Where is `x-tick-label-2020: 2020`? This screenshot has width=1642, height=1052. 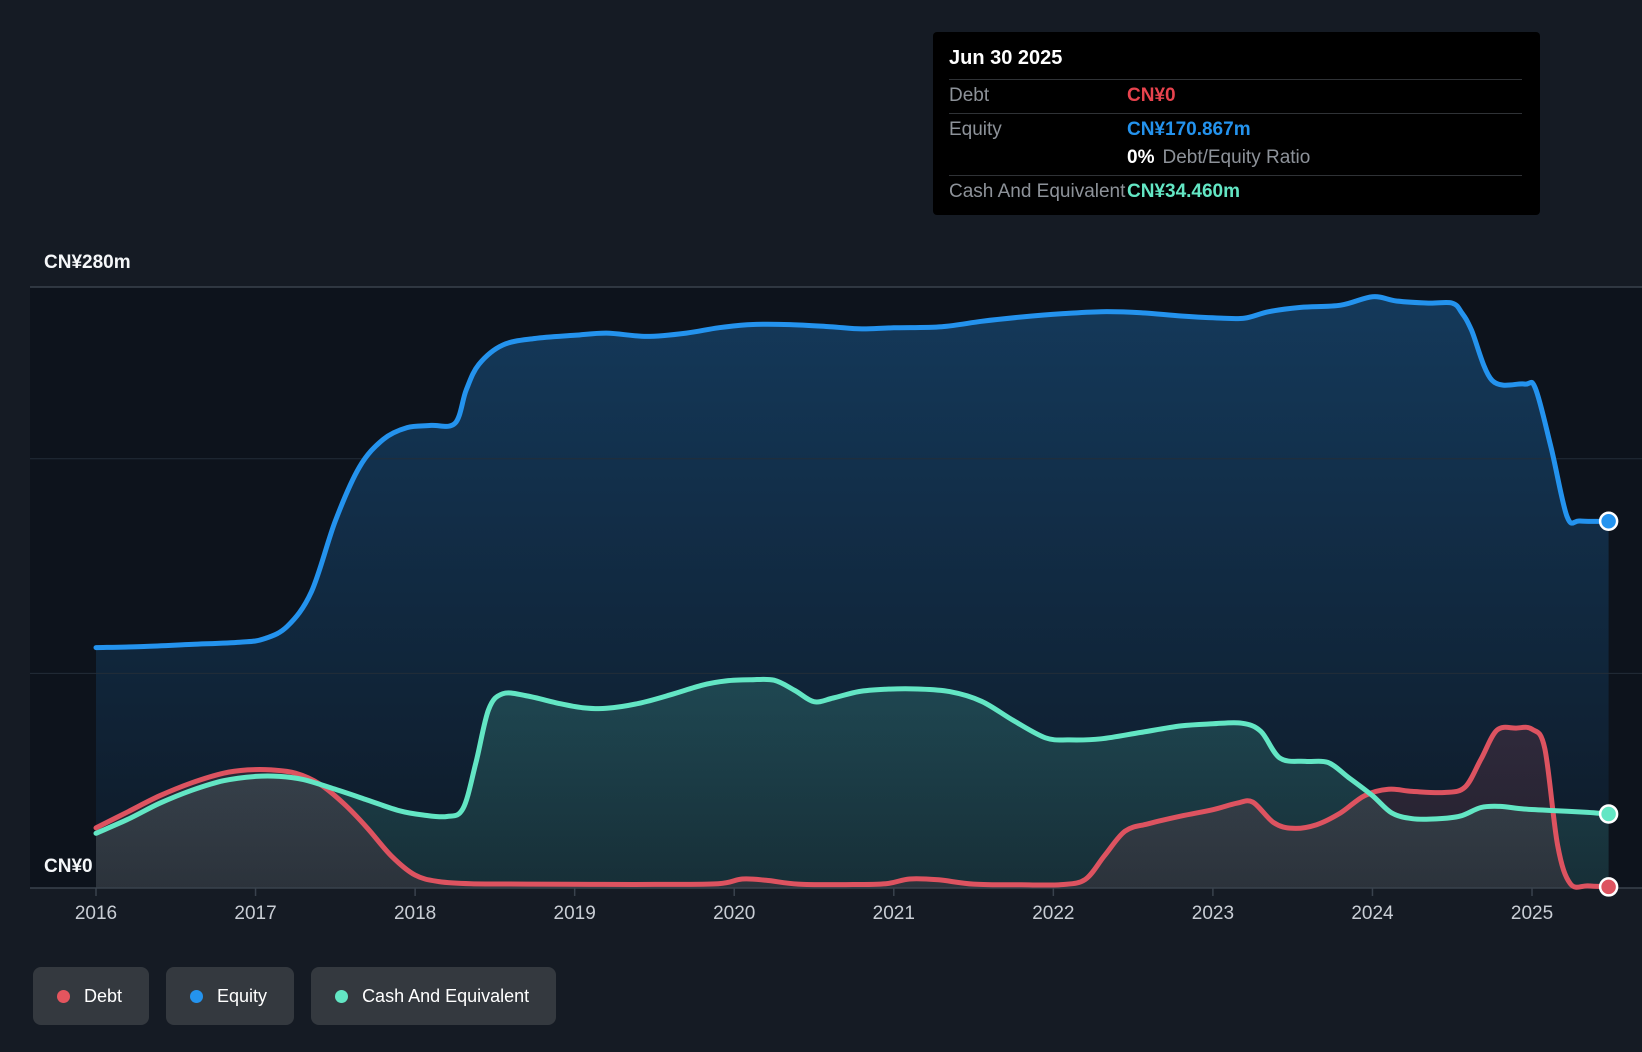 x-tick-label-2020: 2020 is located at coordinates (734, 913).